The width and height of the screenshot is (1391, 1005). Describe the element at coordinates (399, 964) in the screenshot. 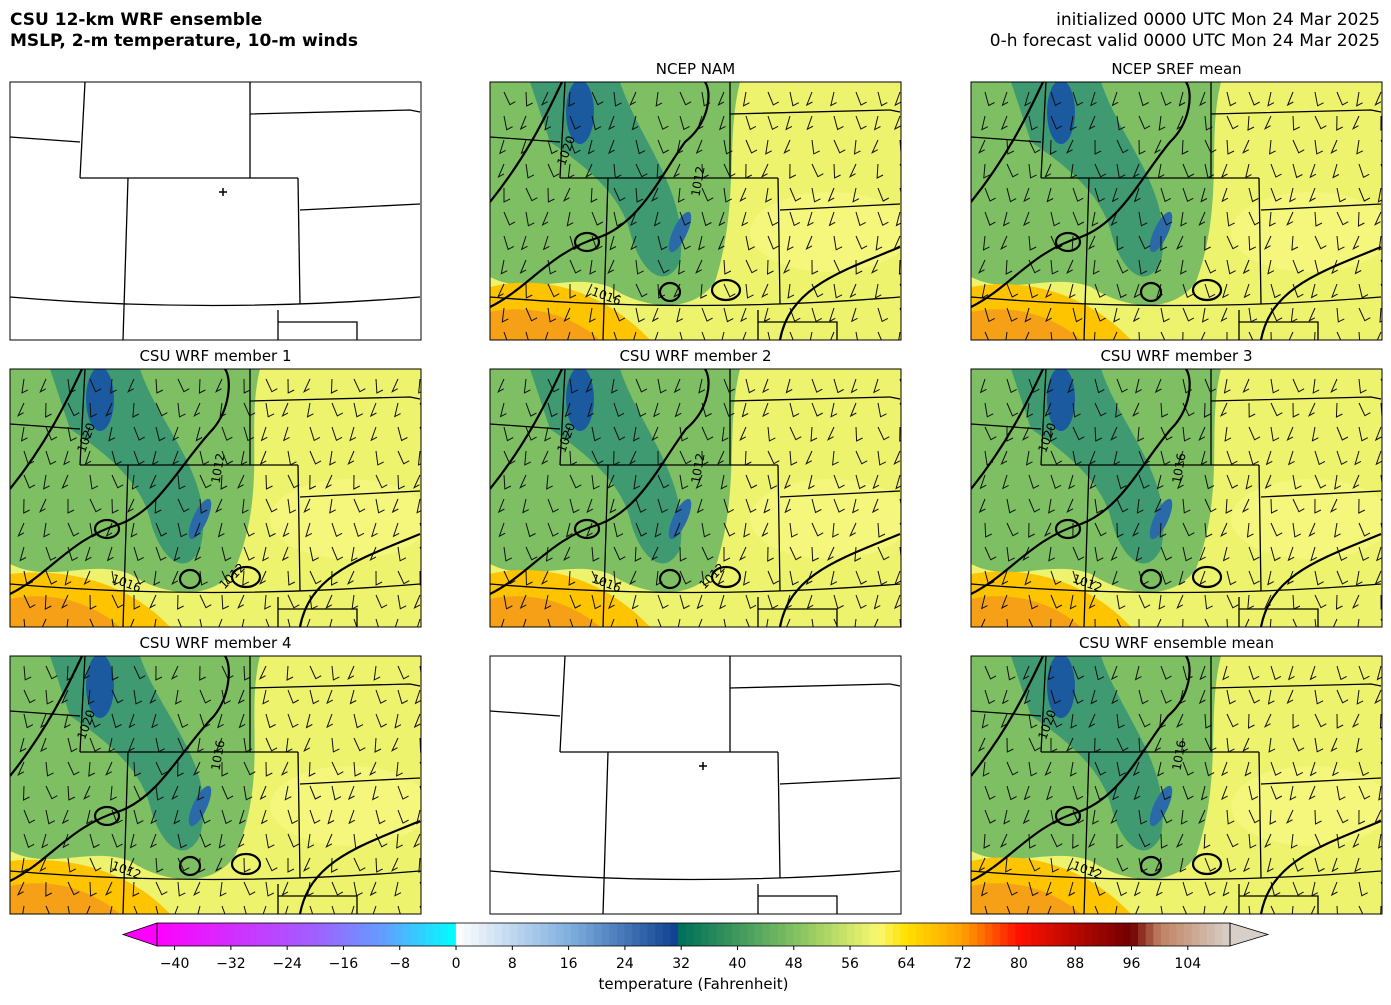

I see `colorbar-tick-label: −8` at that location.